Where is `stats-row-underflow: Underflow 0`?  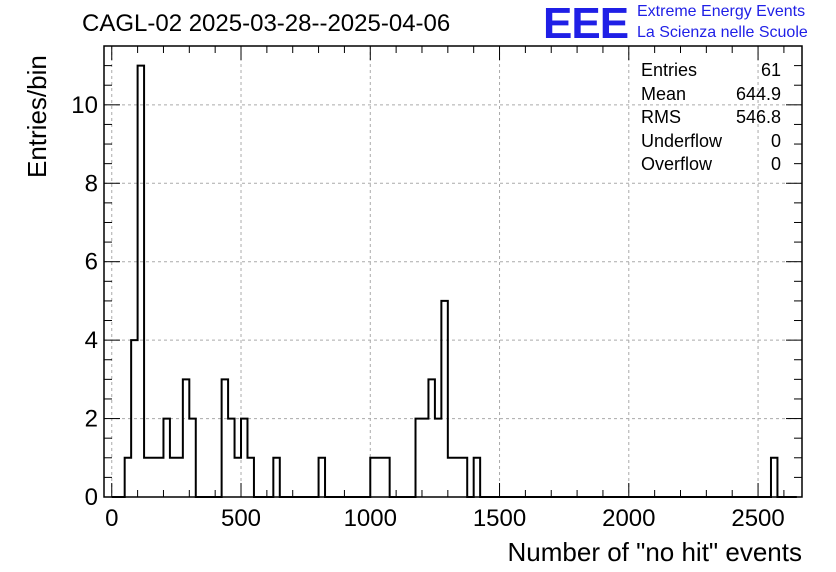
stats-row-underflow: Underflow 0 is located at coordinates (711, 142).